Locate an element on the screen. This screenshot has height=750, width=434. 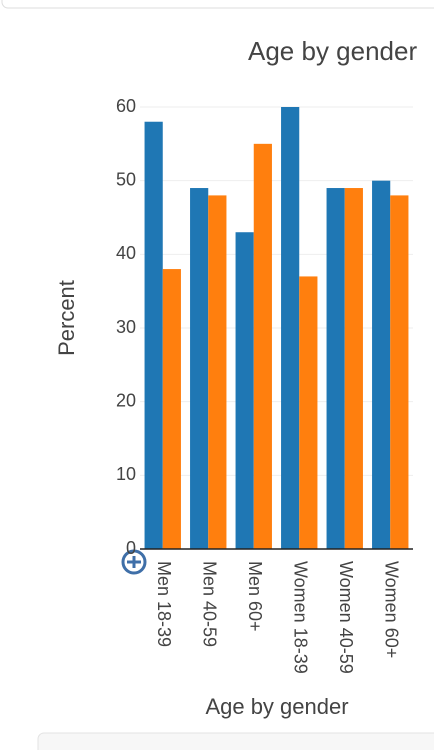
x-tick-label: Men 40-59 is located at coordinates (210, 604).